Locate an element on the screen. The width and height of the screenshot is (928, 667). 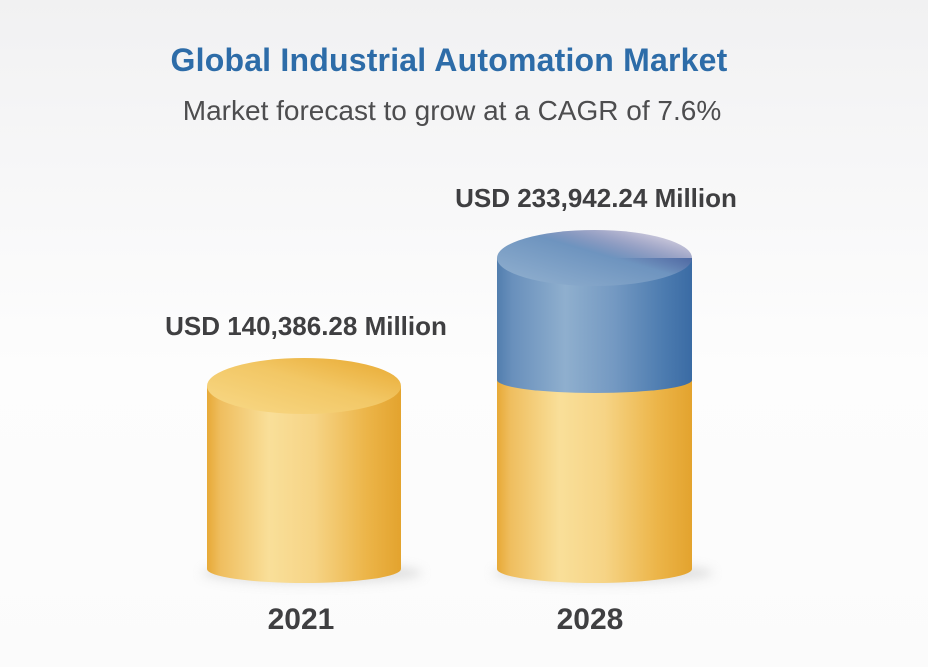
data-label-2021: USD 140,386.28 Million is located at coordinates (306, 326).